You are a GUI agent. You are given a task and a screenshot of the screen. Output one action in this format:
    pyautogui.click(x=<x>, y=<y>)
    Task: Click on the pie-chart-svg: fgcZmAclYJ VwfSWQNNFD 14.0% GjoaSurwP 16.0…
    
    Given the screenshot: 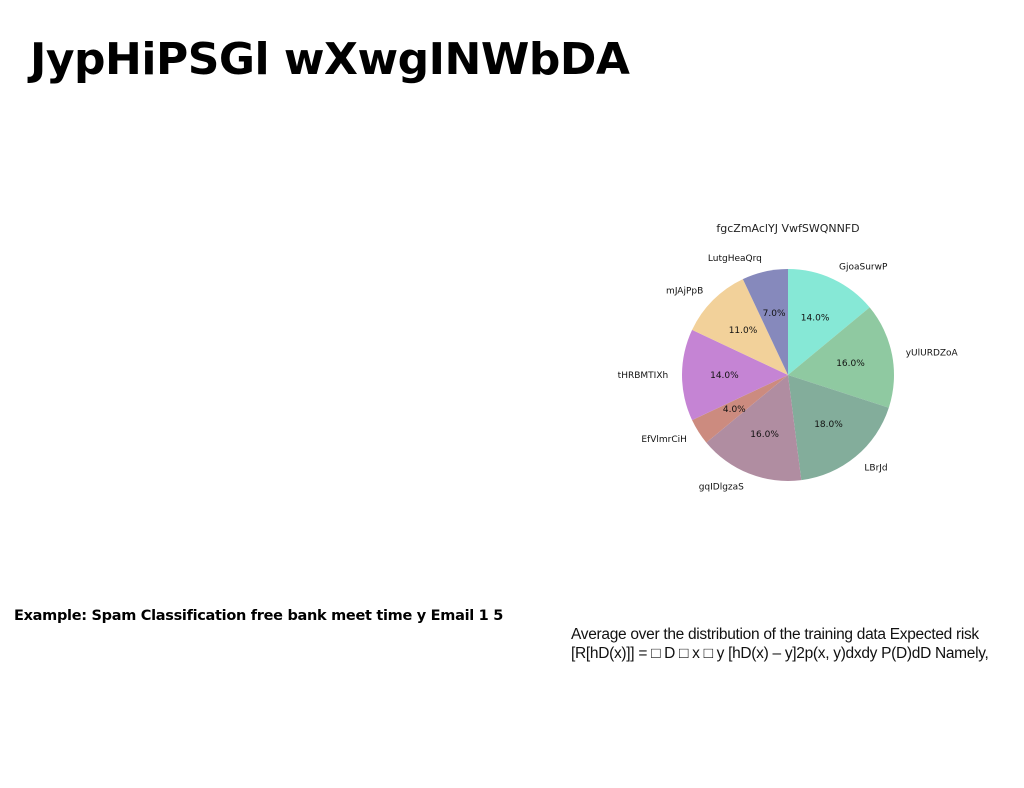 What is the action you would take?
    pyautogui.click(x=788, y=357)
    